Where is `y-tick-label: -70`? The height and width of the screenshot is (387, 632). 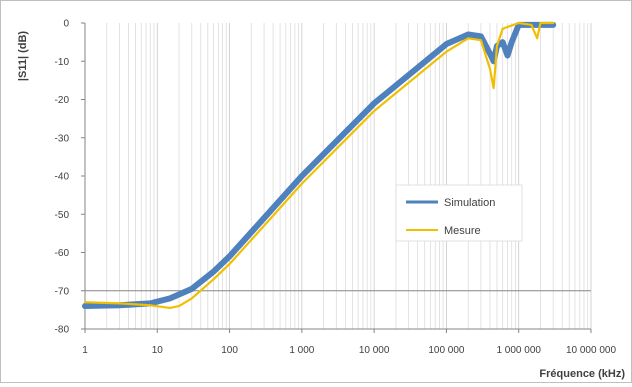 y-tick-label: -70 is located at coordinates (62, 291).